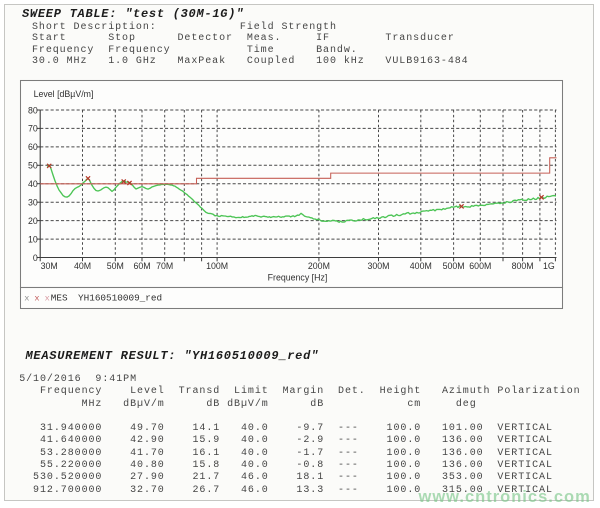 This screenshot has width=600, height=508. I want to click on svg-text: 500M, so click(454, 266).